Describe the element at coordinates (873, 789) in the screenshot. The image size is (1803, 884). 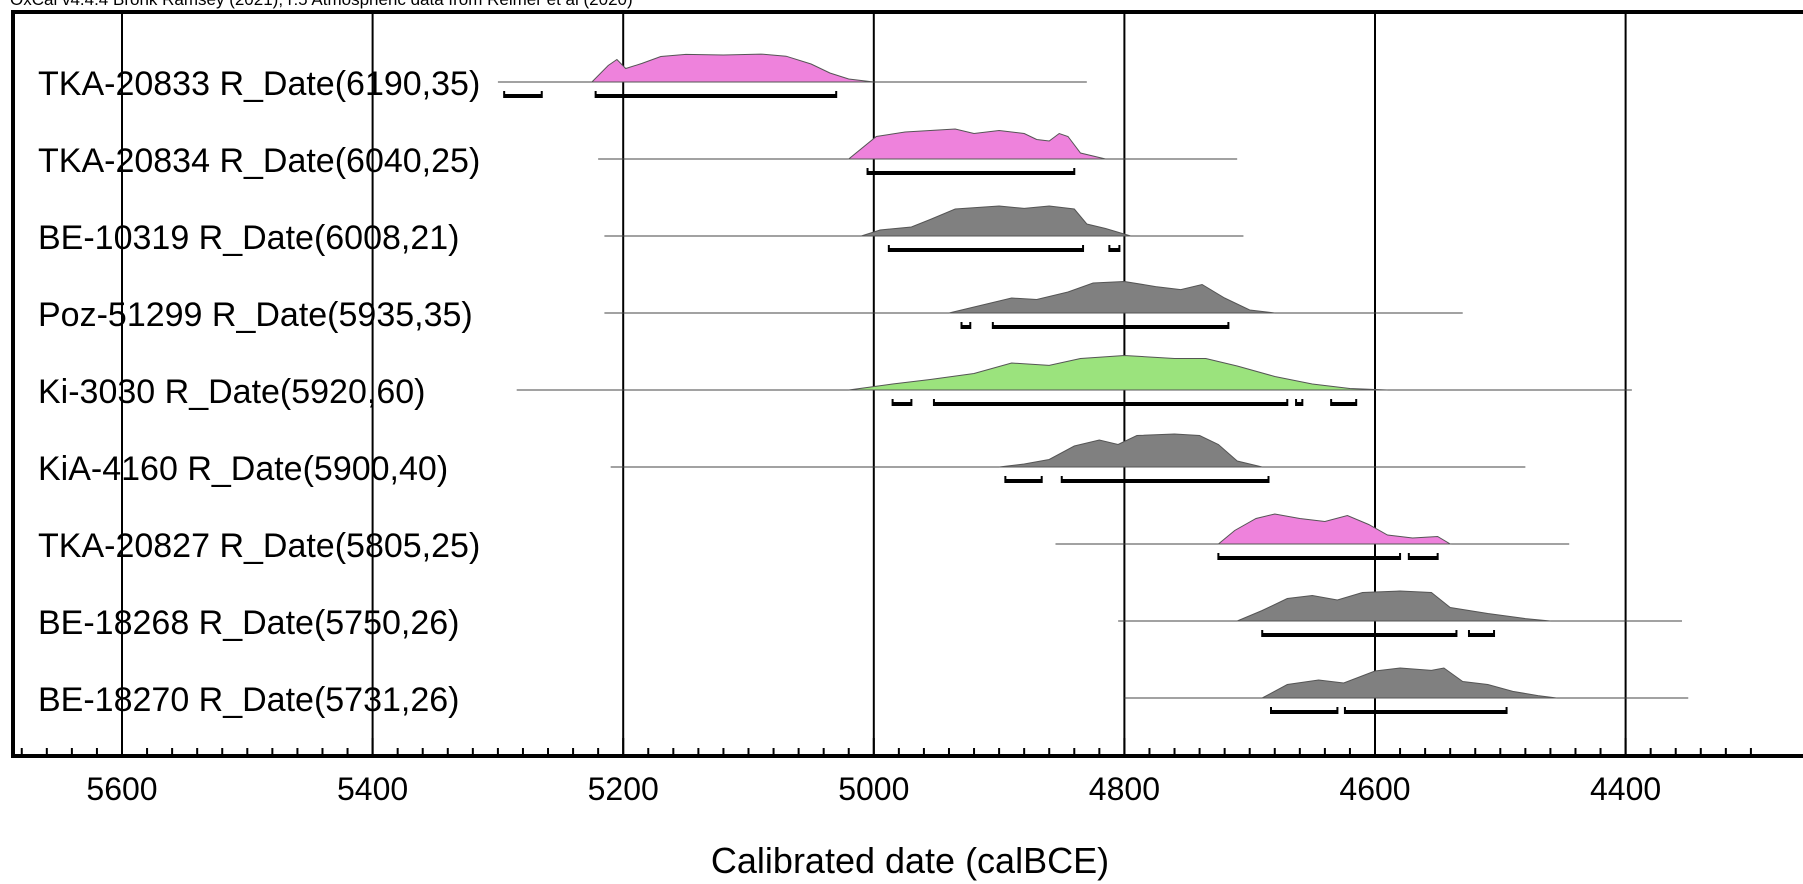
I see `x-tick-label: 5000` at that location.